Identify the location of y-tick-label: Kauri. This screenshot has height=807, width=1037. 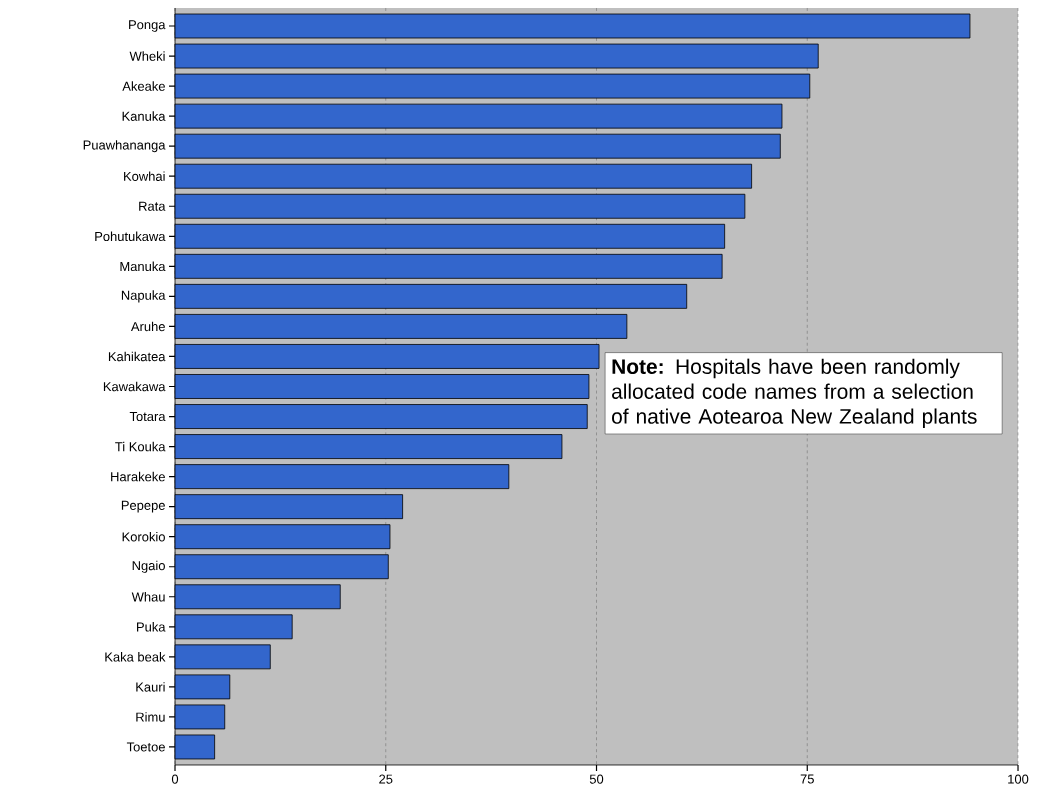
(150, 687).